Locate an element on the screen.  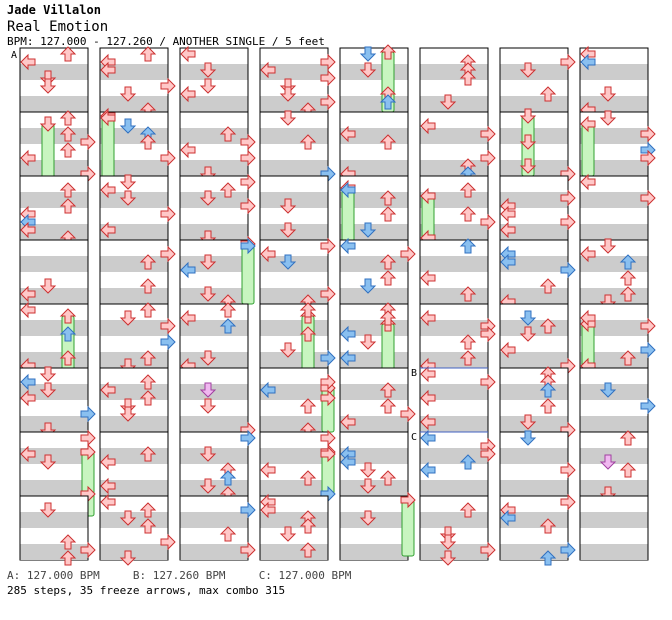
section-marker-a: A is located at coordinates (14, 55).